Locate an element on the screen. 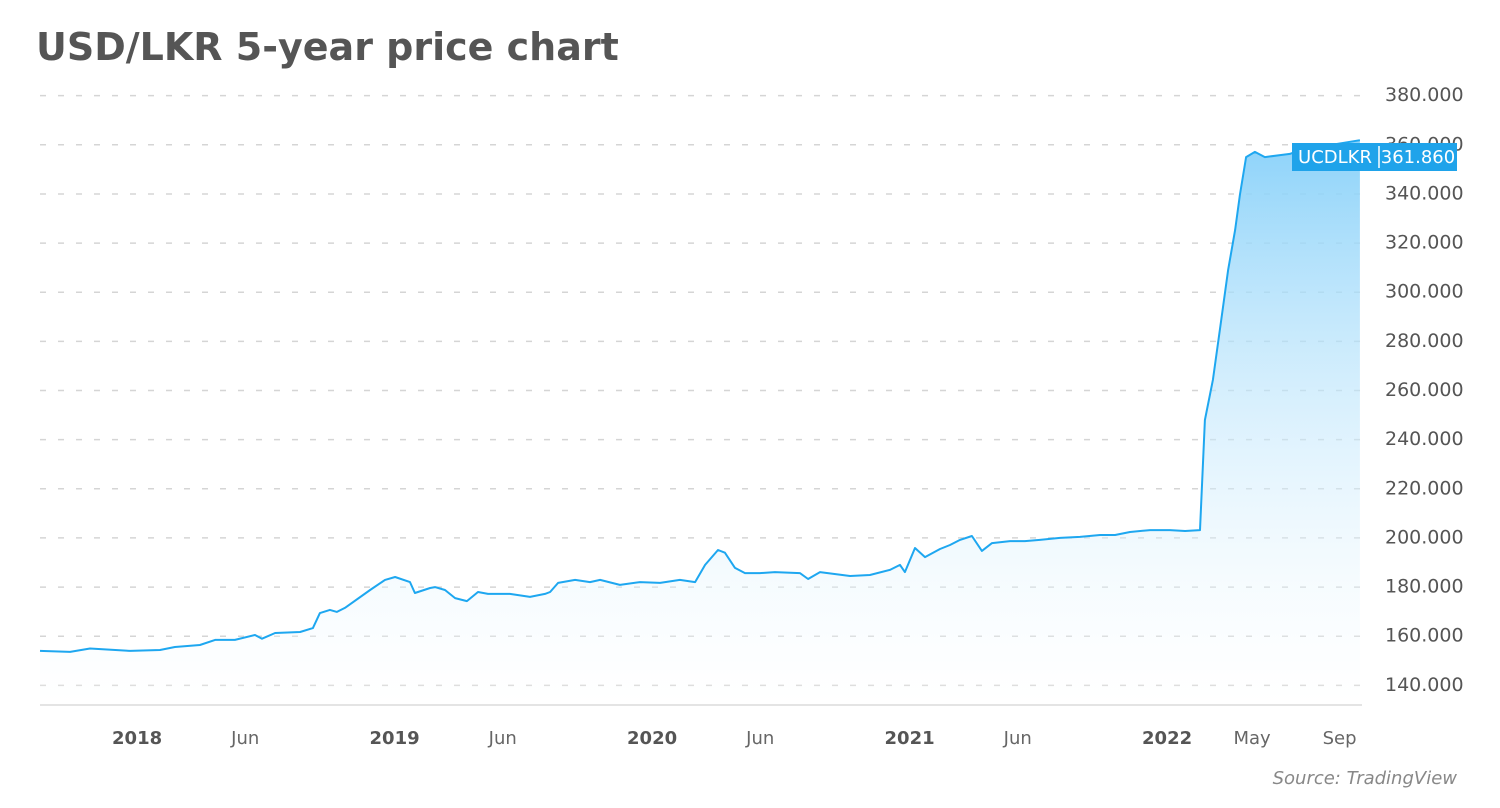  x-tick-label: 2022 is located at coordinates (1167, 738).